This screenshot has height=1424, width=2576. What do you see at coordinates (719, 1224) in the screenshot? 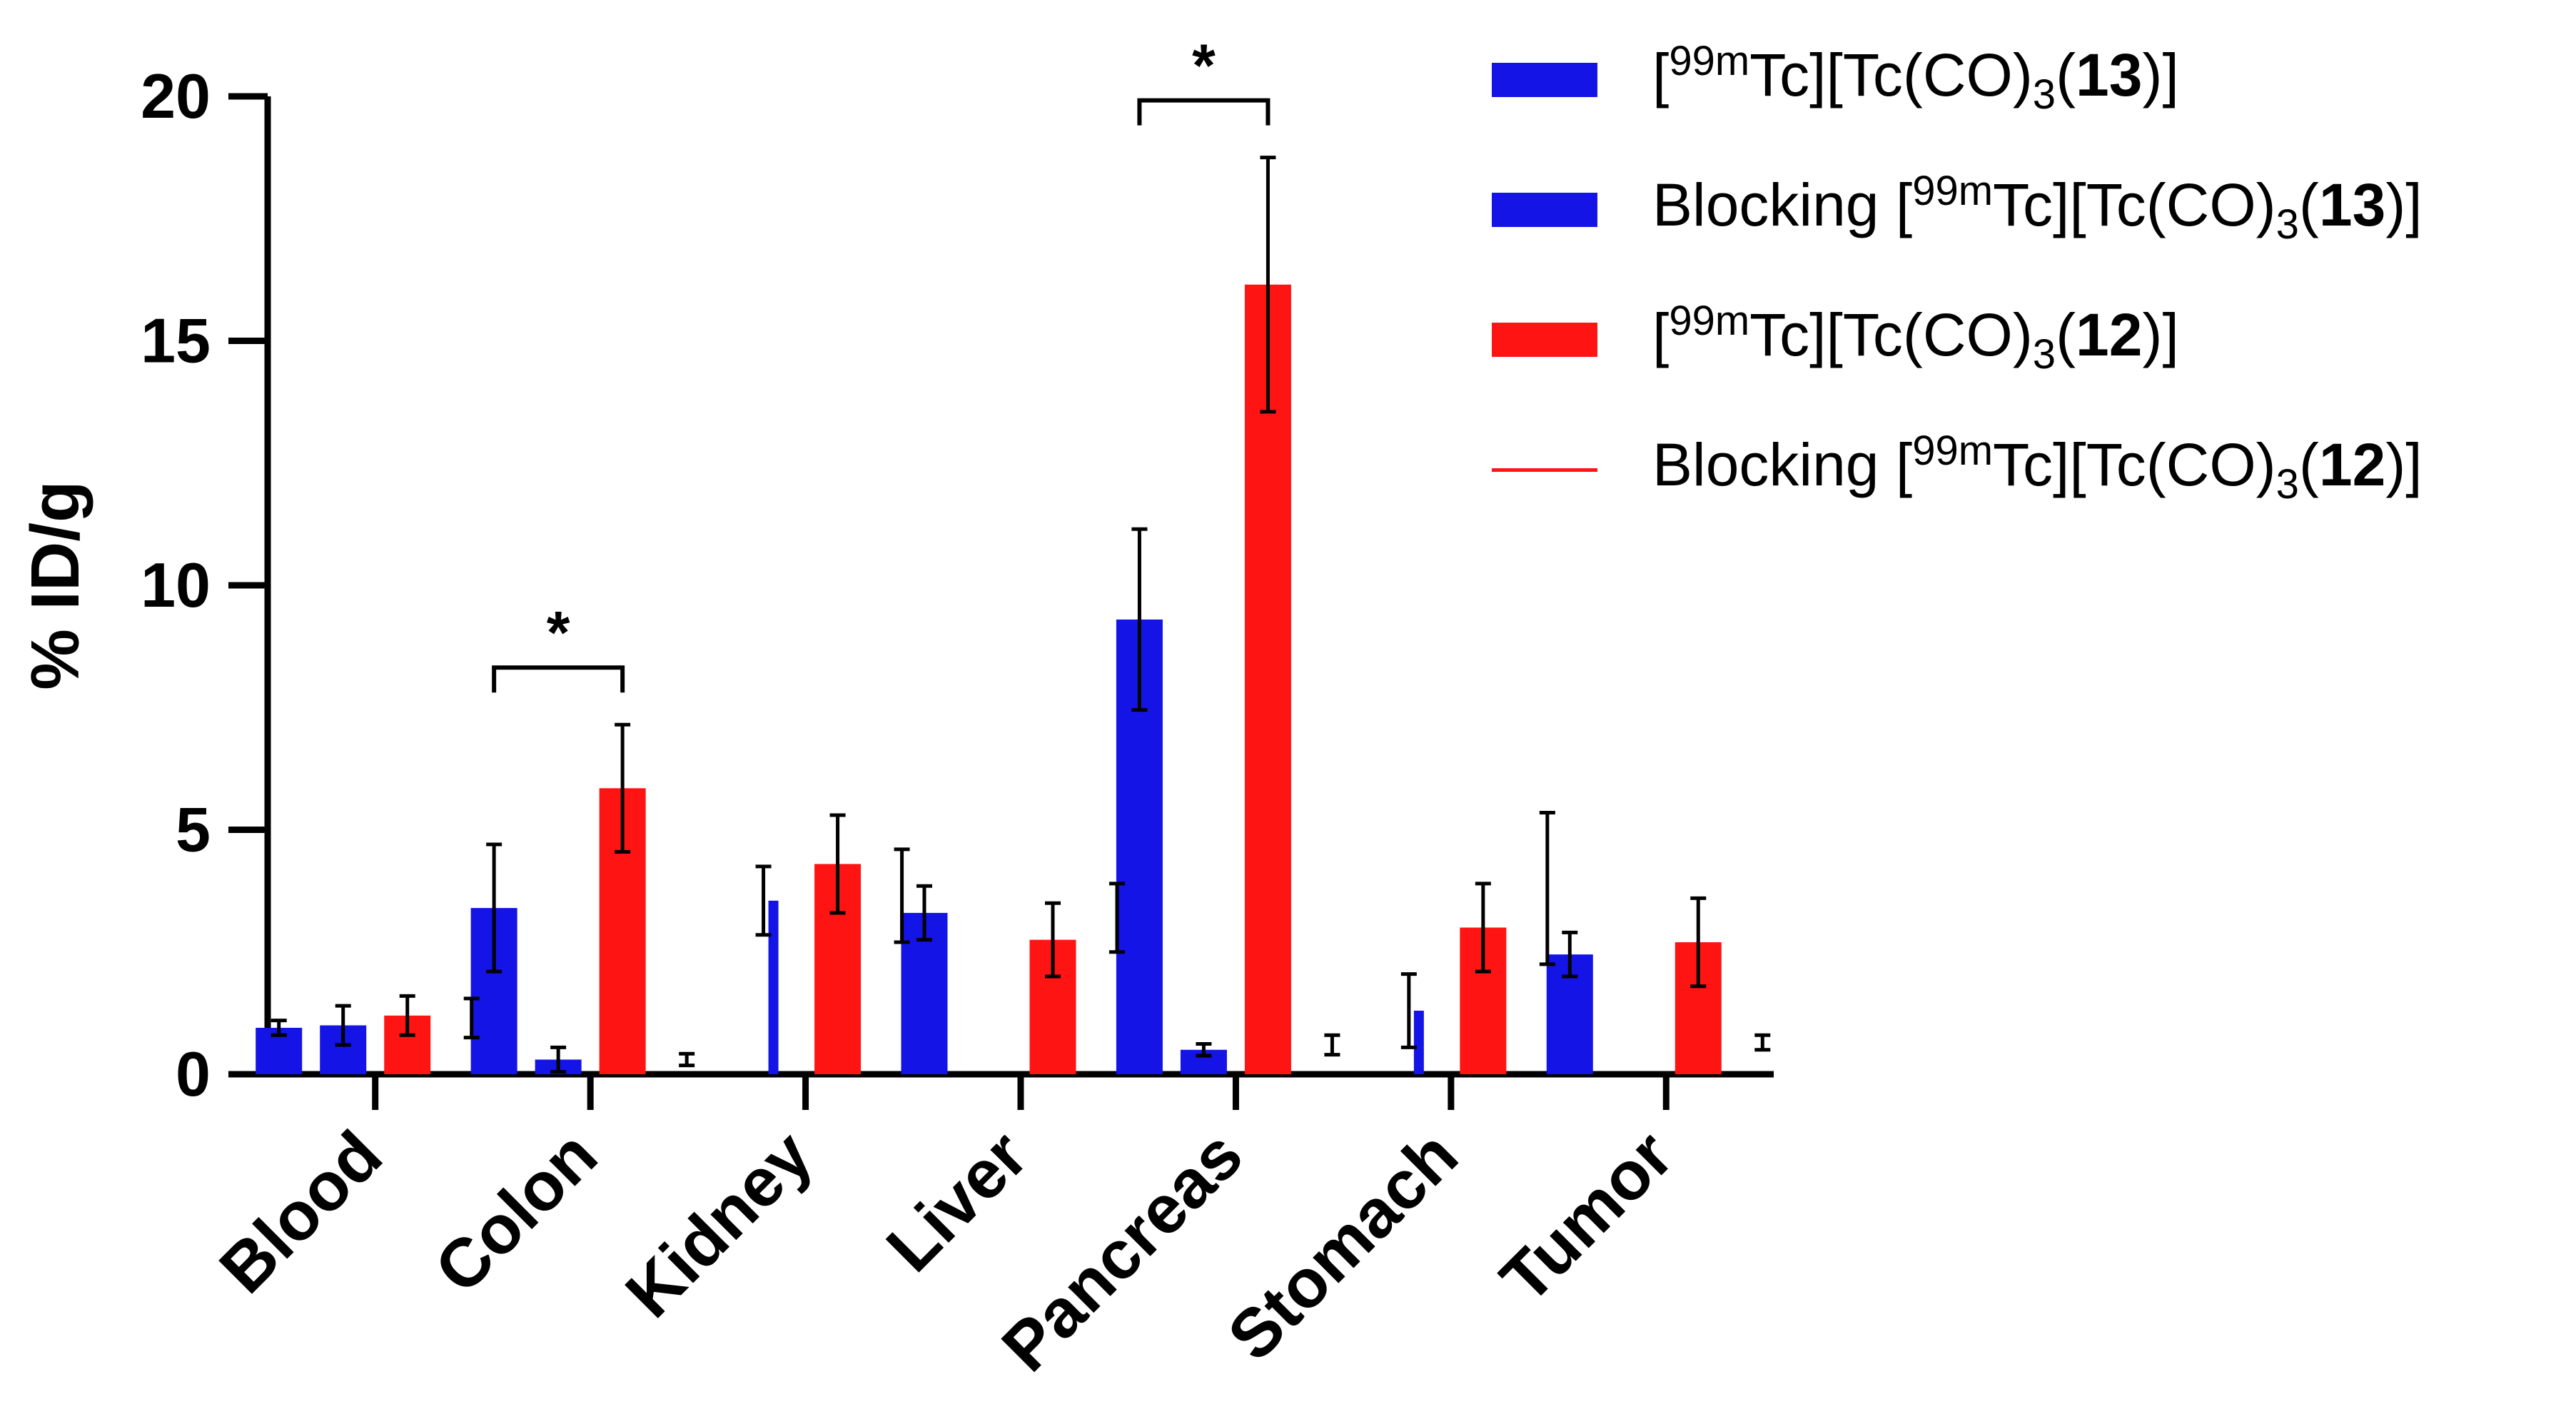
I see `x-category-label: Kidney` at bounding box center [719, 1224].